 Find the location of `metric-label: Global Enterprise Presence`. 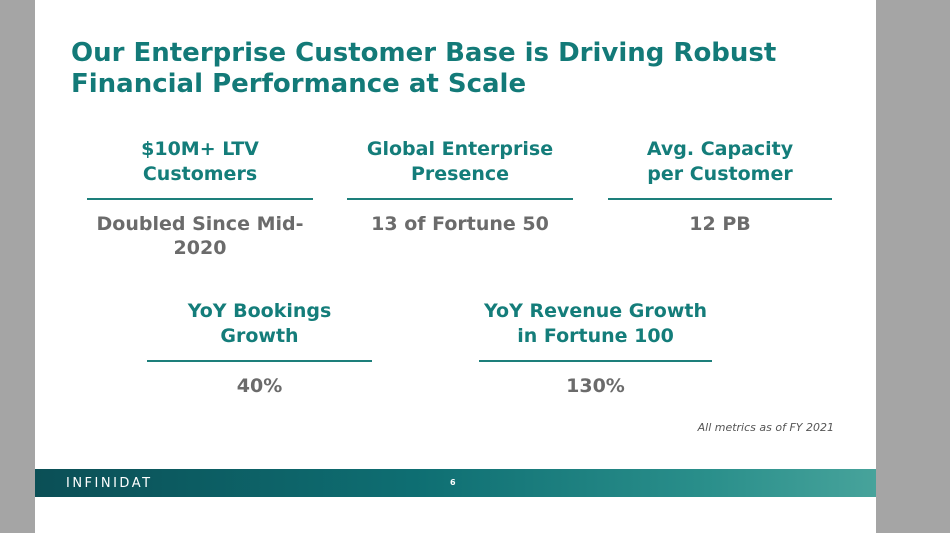

metric-label: Global Enterprise Presence is located at coordinates (460, 161).